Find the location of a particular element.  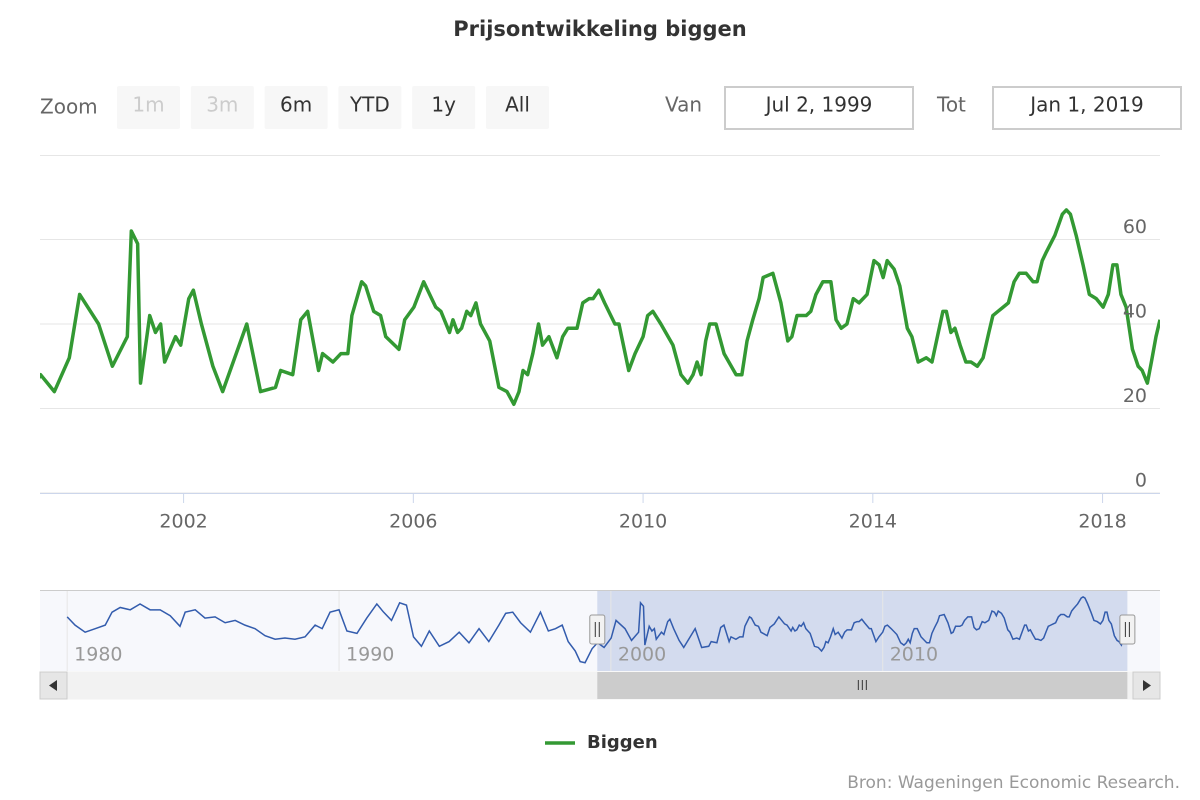

navigator-series is located at coordinates (597, 629).